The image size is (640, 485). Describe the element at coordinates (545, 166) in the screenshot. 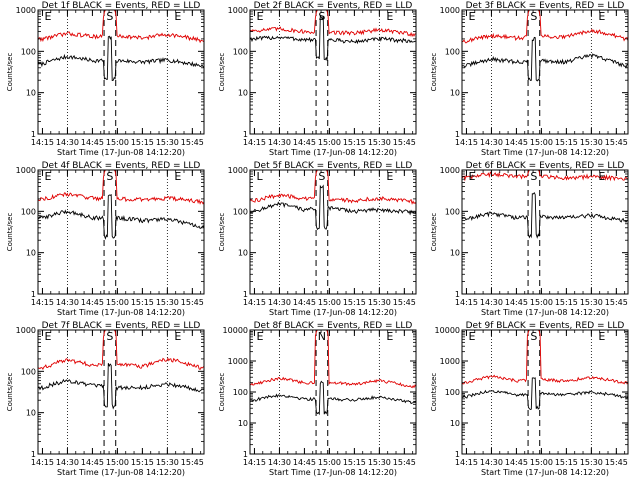

I see `panel-title: Det 6f BLACK = Events, RED = LLD` at that location.